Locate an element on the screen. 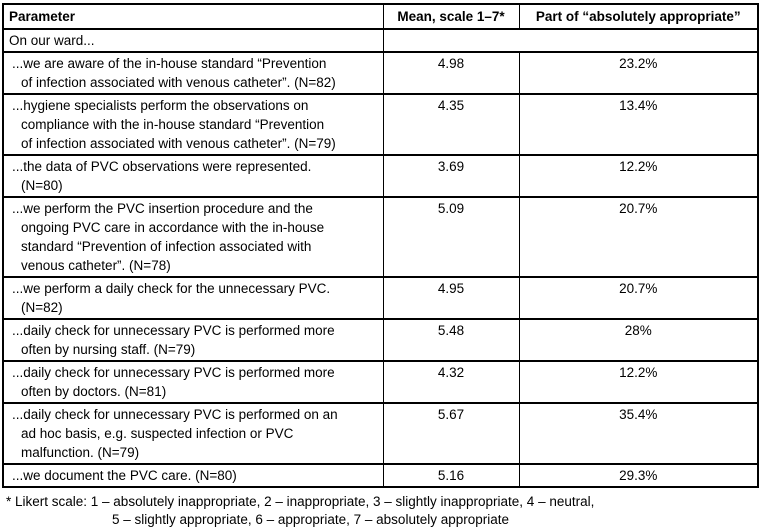  col-header-parameter: Parameter is located at coordinates (193, 16).